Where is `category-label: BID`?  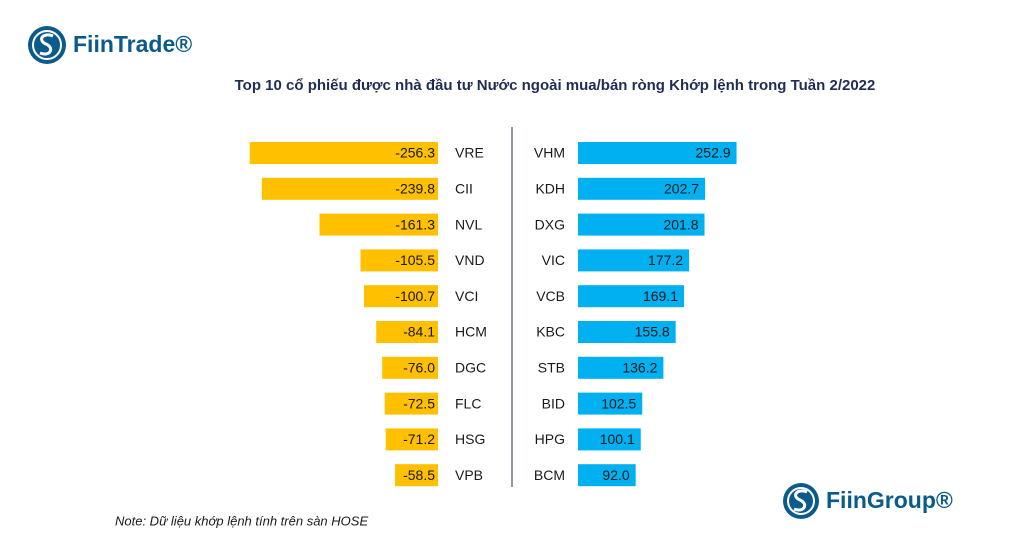
category-label: BID is located at coordinates (553, 403).